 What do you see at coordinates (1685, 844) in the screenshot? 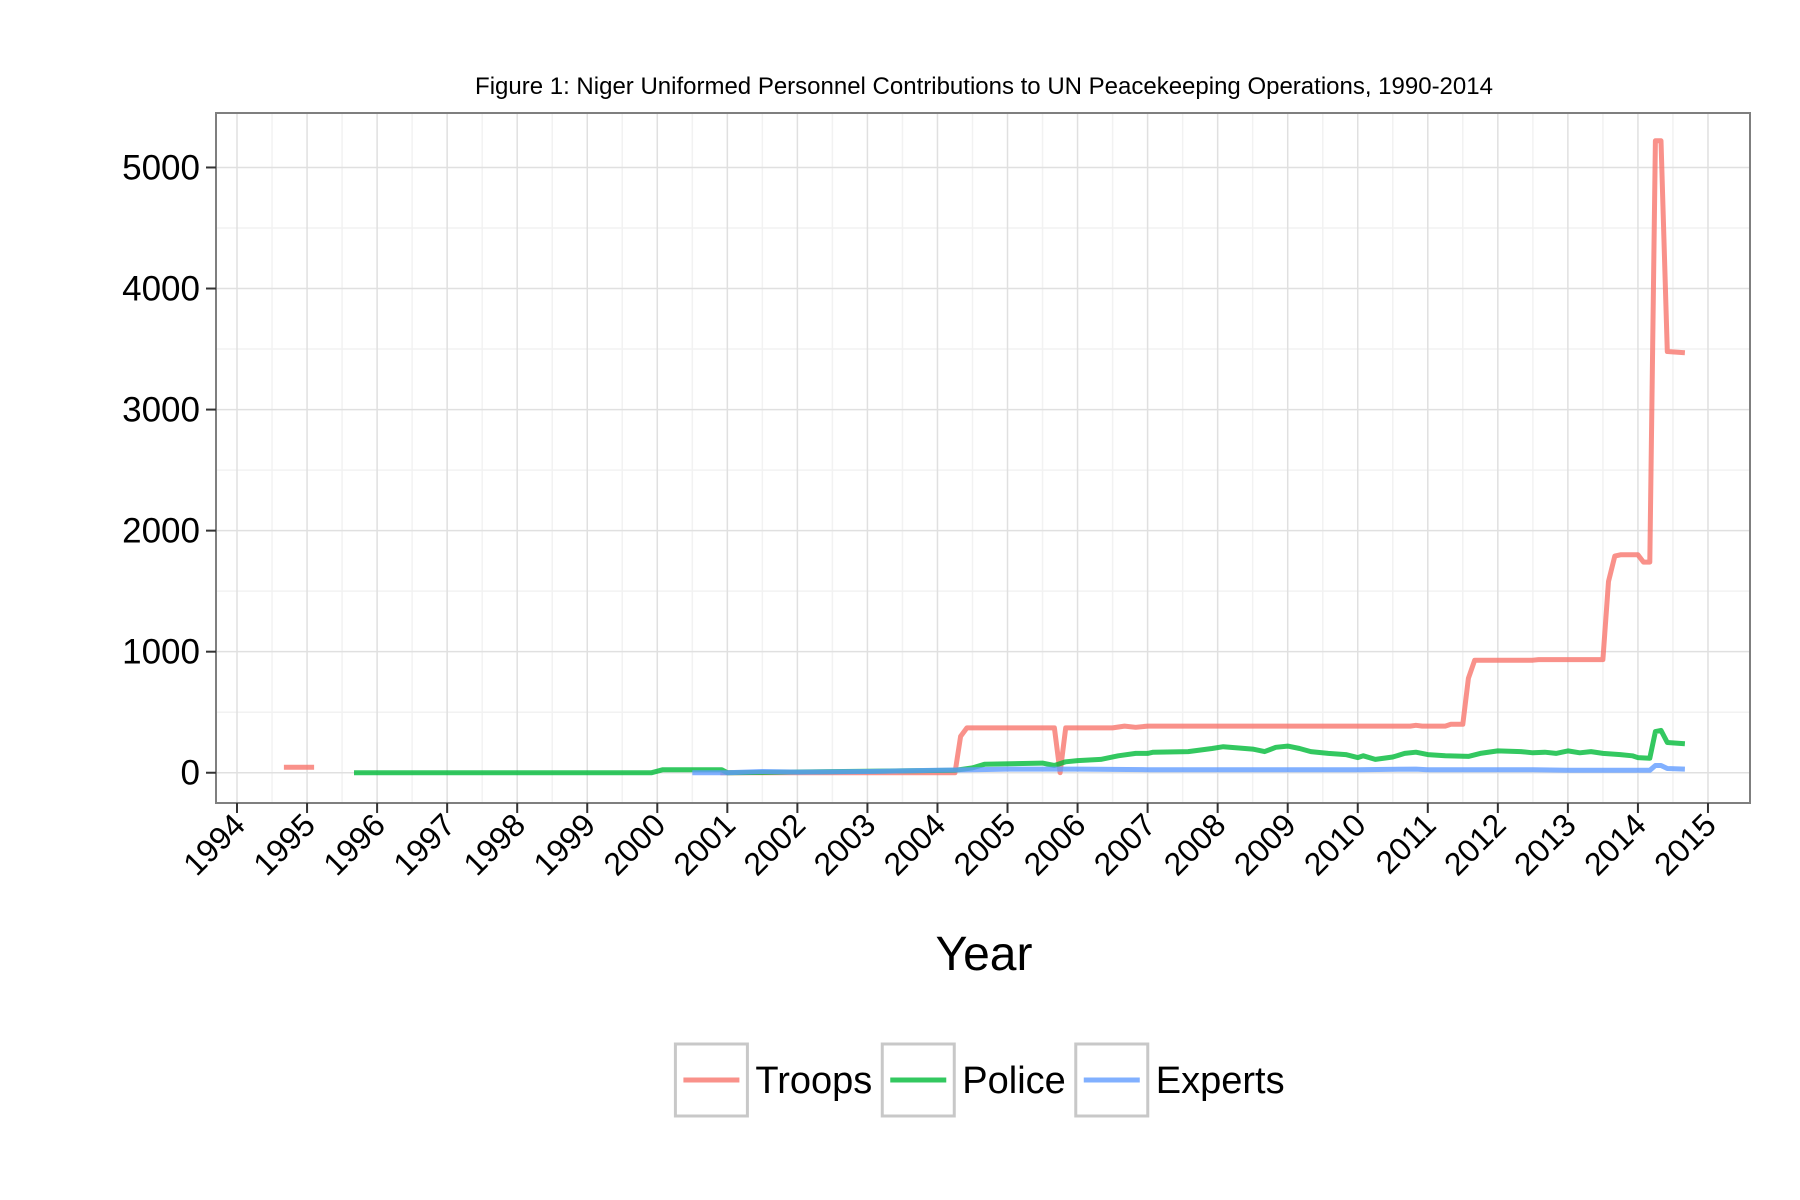
I see `x-tick-label: 2015` at bounding box center [1685, 844].